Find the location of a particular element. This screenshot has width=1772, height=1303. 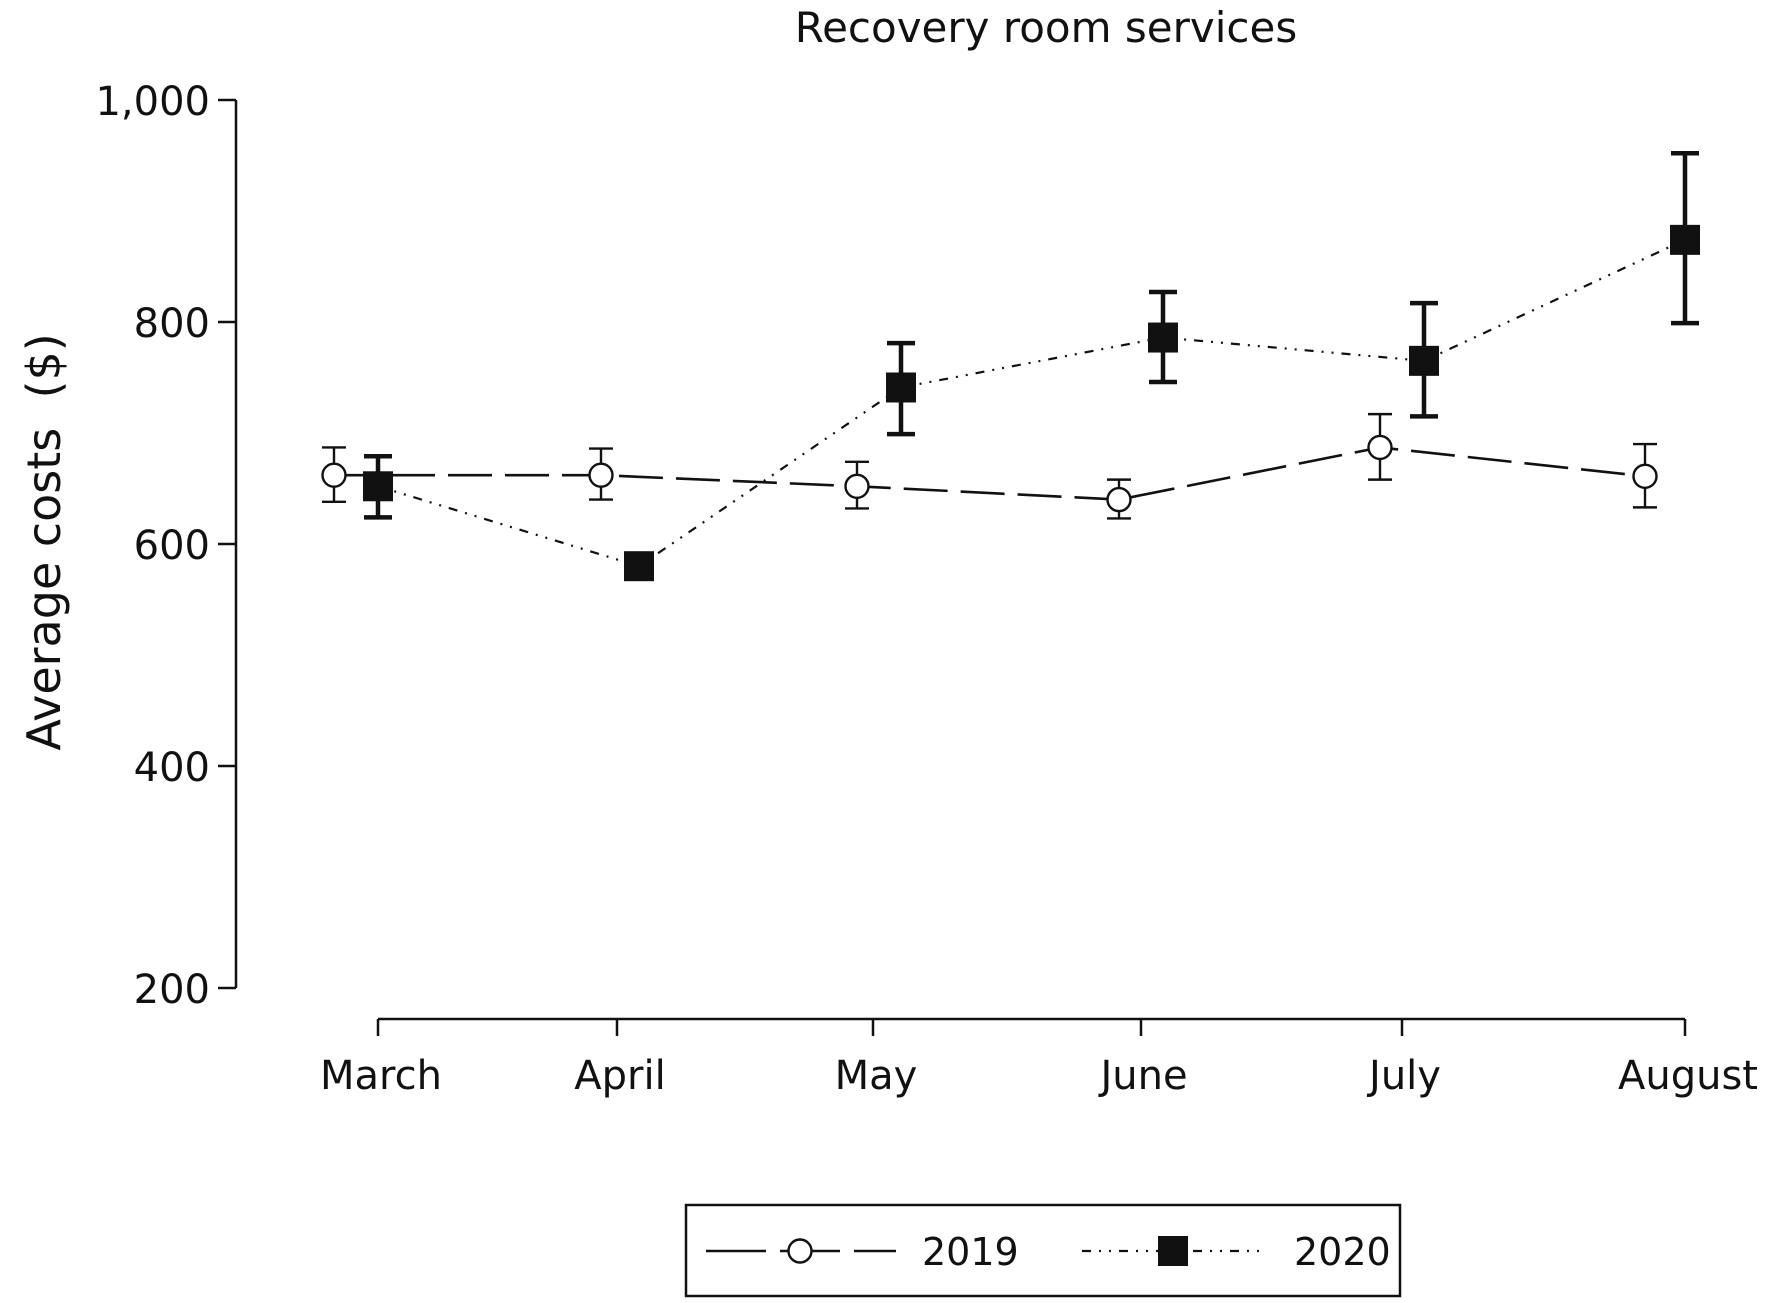

x-tick-label: April is located at coordinates (619, 1076).